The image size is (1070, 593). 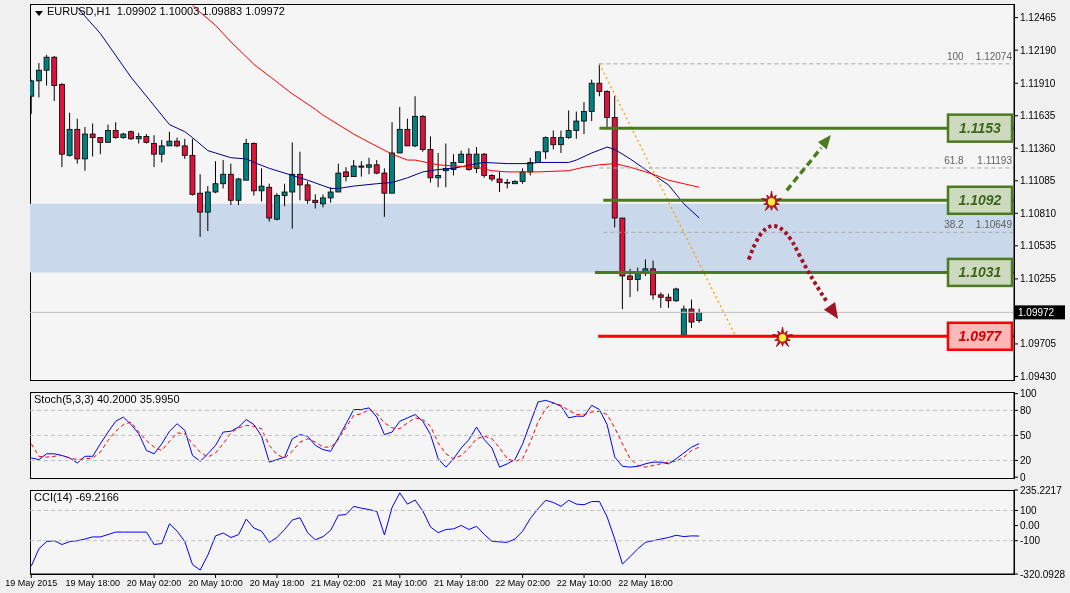 What do you see at coordinates (994, 225) in the screenshot?
I see `data-label: 1.10649` at bounding box center [994, 225].